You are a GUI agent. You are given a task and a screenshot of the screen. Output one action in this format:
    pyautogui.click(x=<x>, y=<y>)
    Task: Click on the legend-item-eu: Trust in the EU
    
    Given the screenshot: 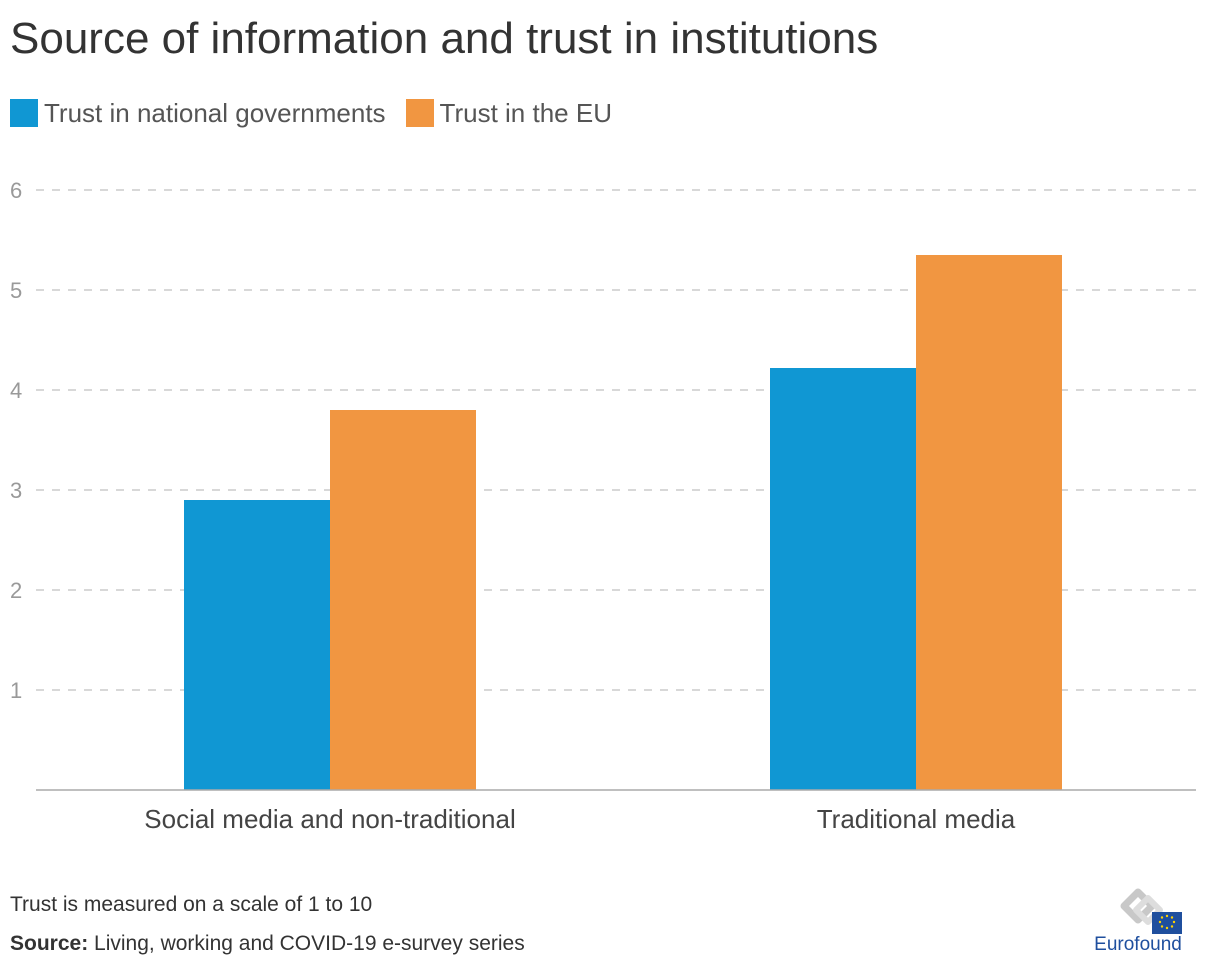 What is the action you would take?
    pyautogui.click(x=508, y=113)
    